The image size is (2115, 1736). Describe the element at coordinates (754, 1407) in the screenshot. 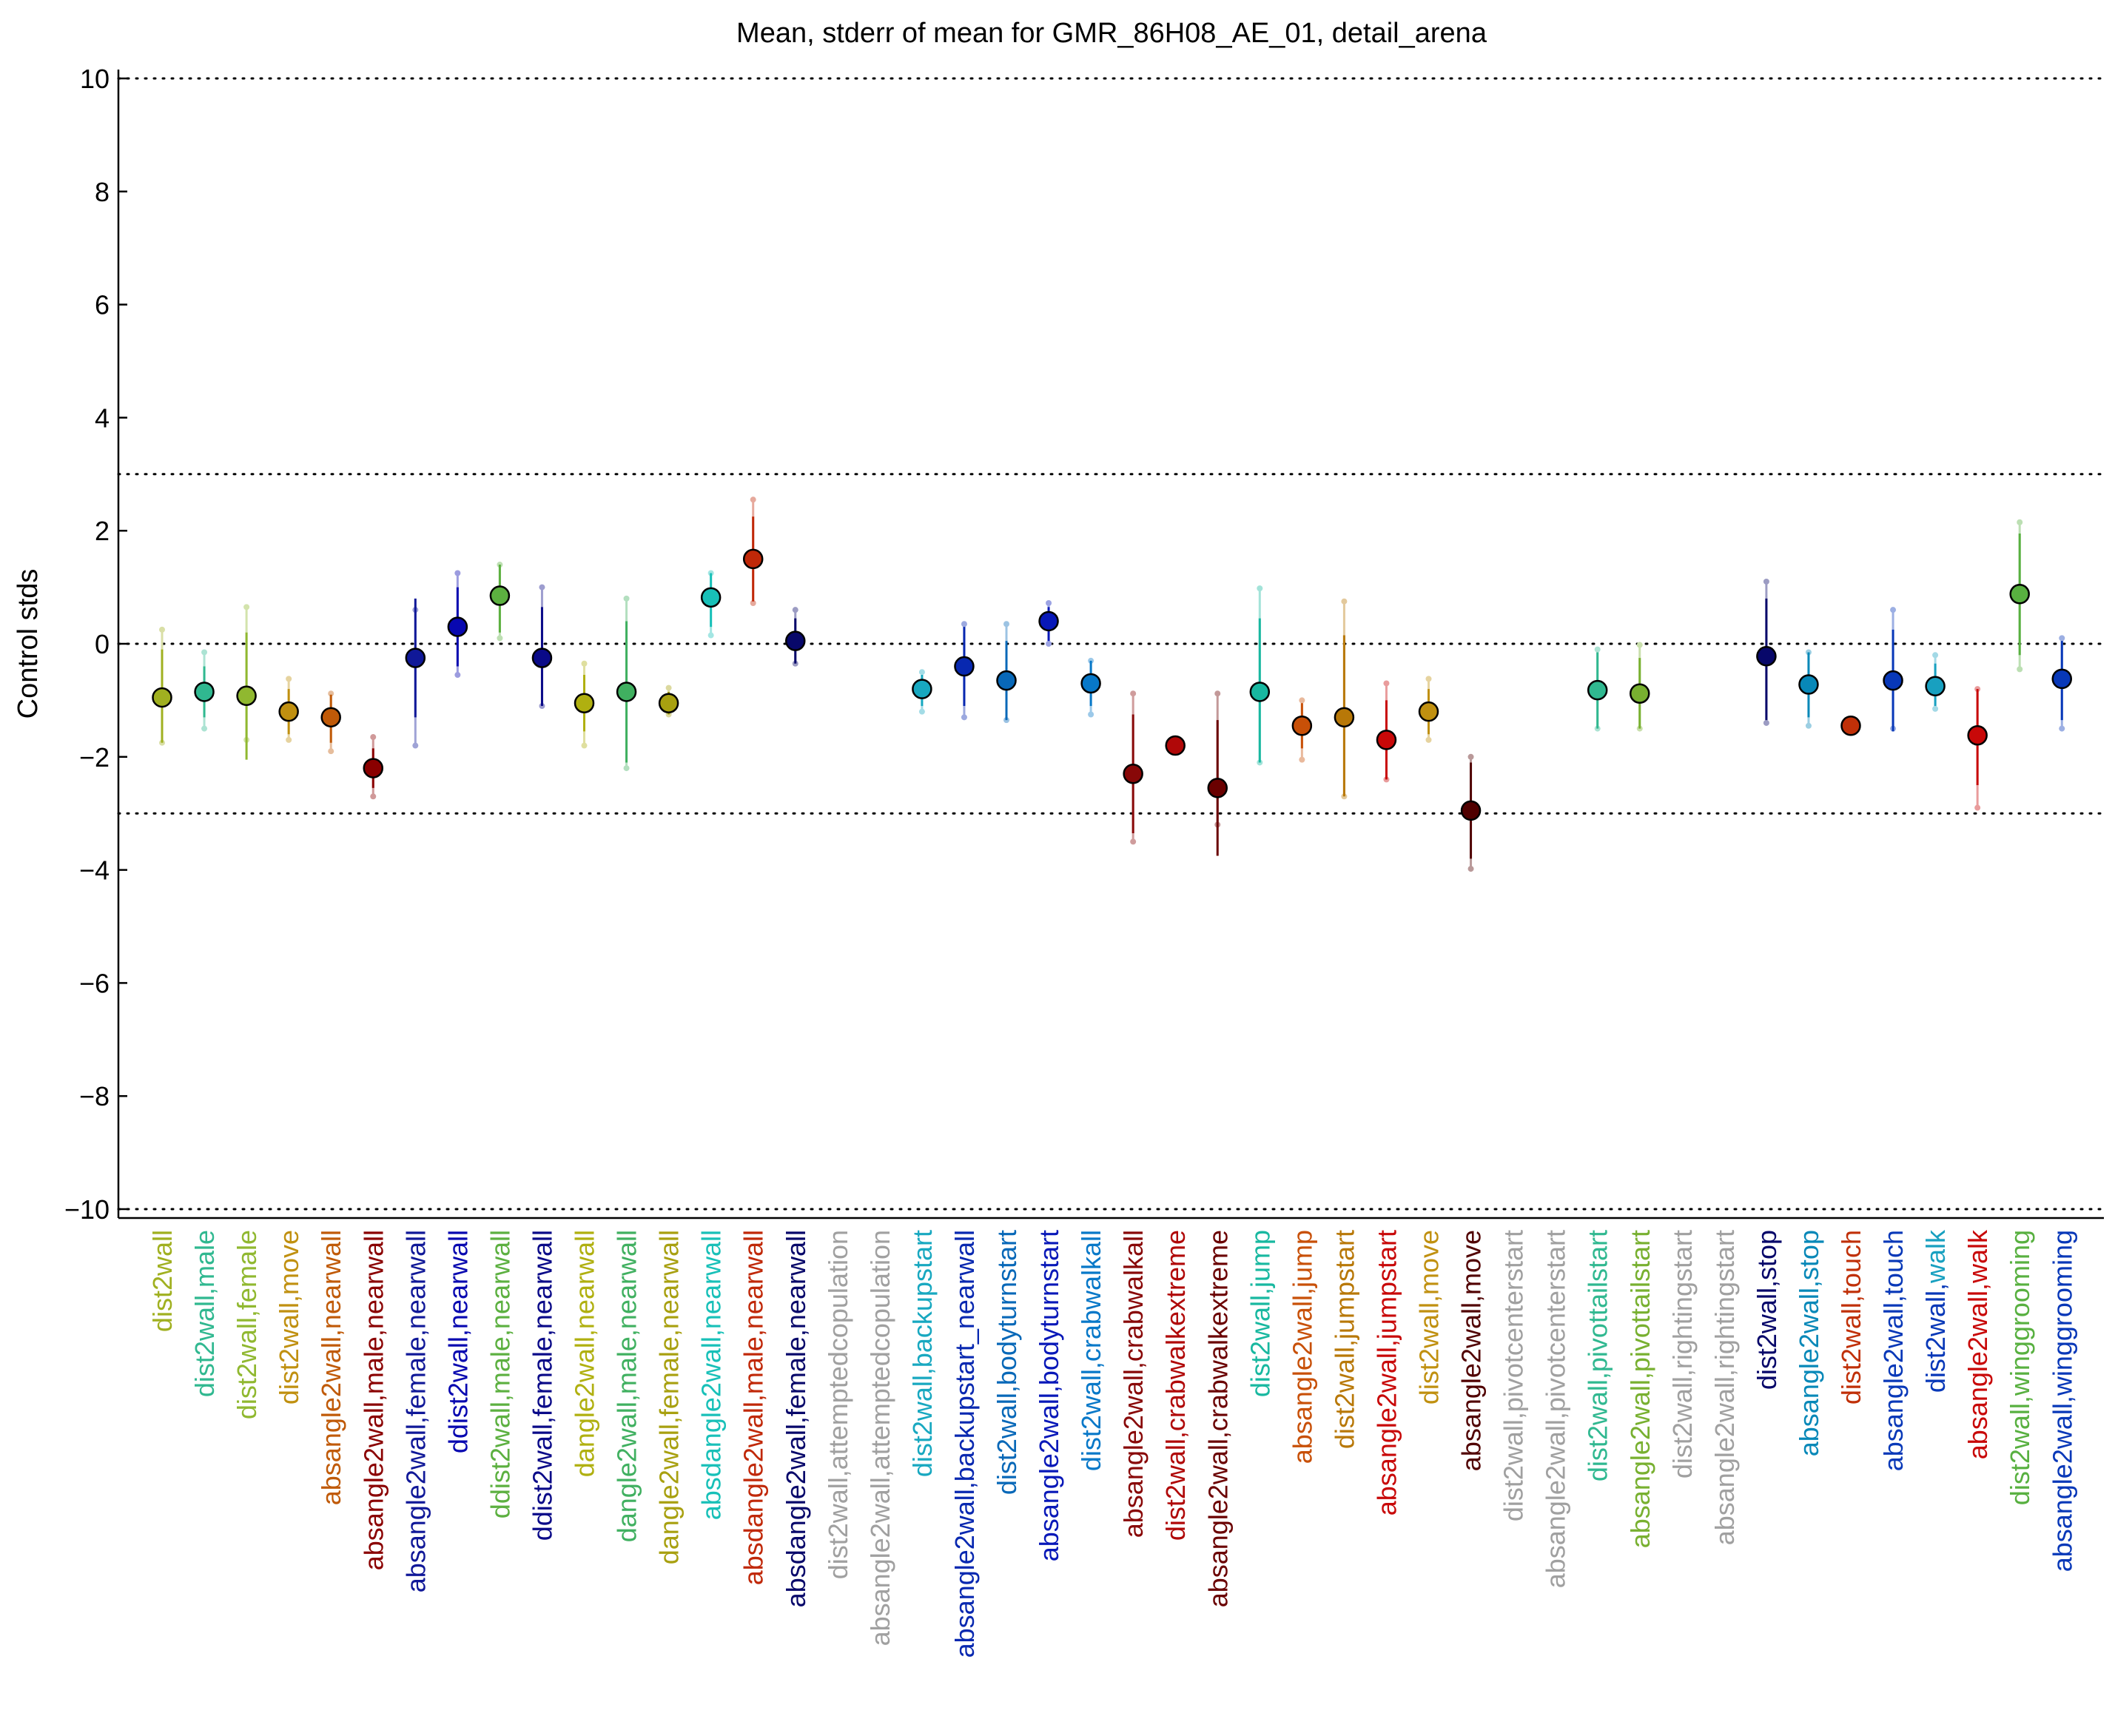

I see `x-tick-label: absdangle2wall,male,nearwall` at that location.